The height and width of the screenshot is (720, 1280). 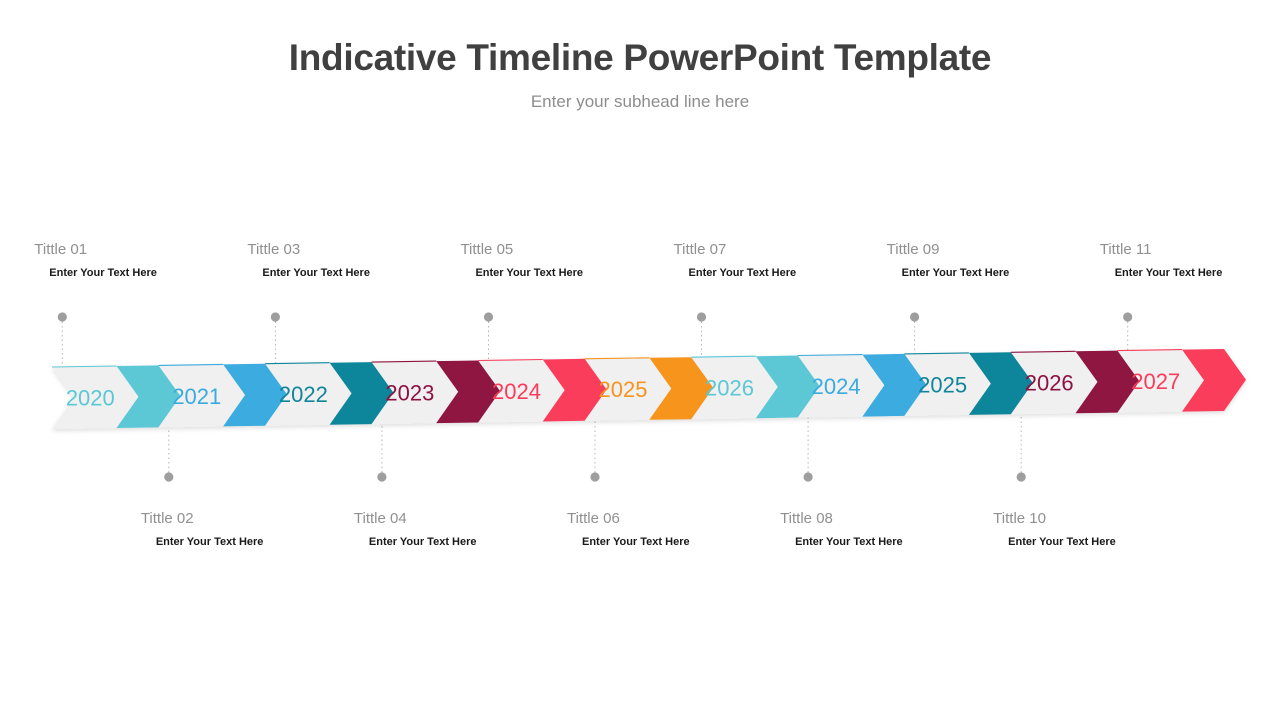 I want to click on callout-bottom: Tittle 02 Enter Your Text Here, so click(x=241, y=529).